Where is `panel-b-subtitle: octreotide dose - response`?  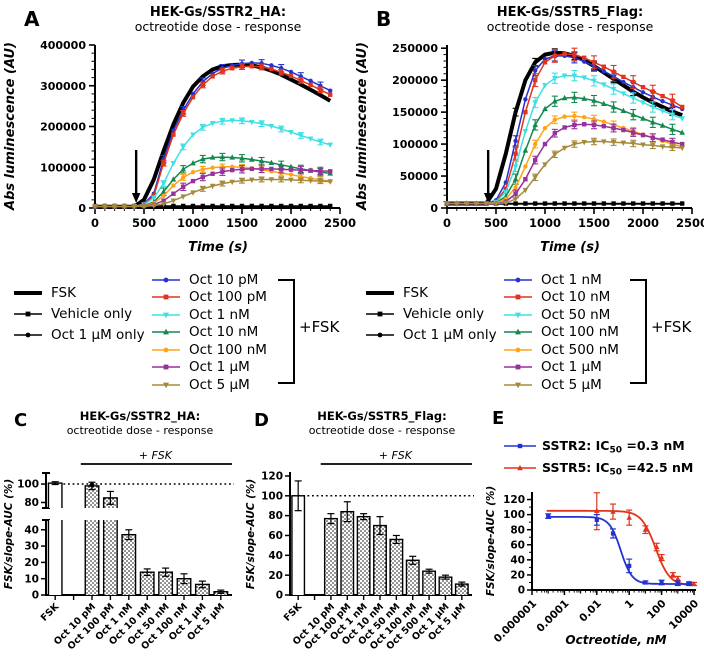 panel-b-subtitle: octreotide dose - response is located at coordinates (570, 26).